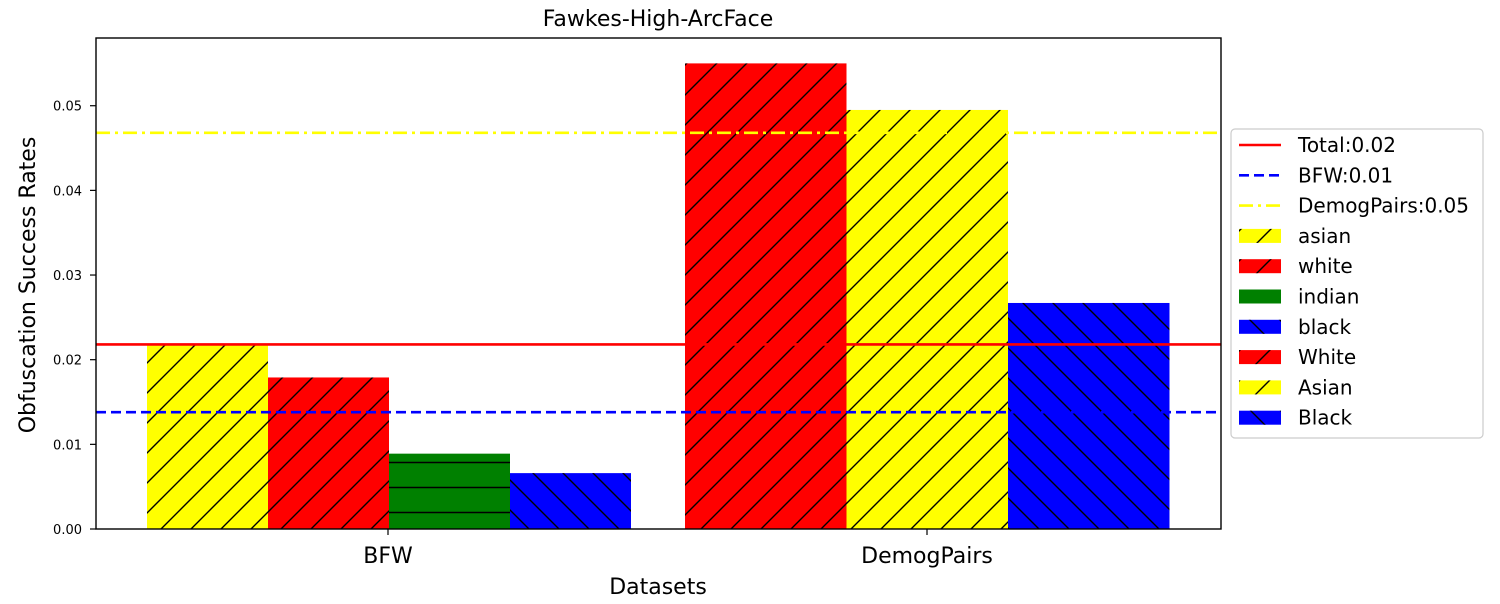 This screenshot has width=1500, height=604. What do you see at coordinates (658, 19) in the screenshot?
I see `chart-title: Fawkes-High-ArcFace` at bounding box center [658, 19].